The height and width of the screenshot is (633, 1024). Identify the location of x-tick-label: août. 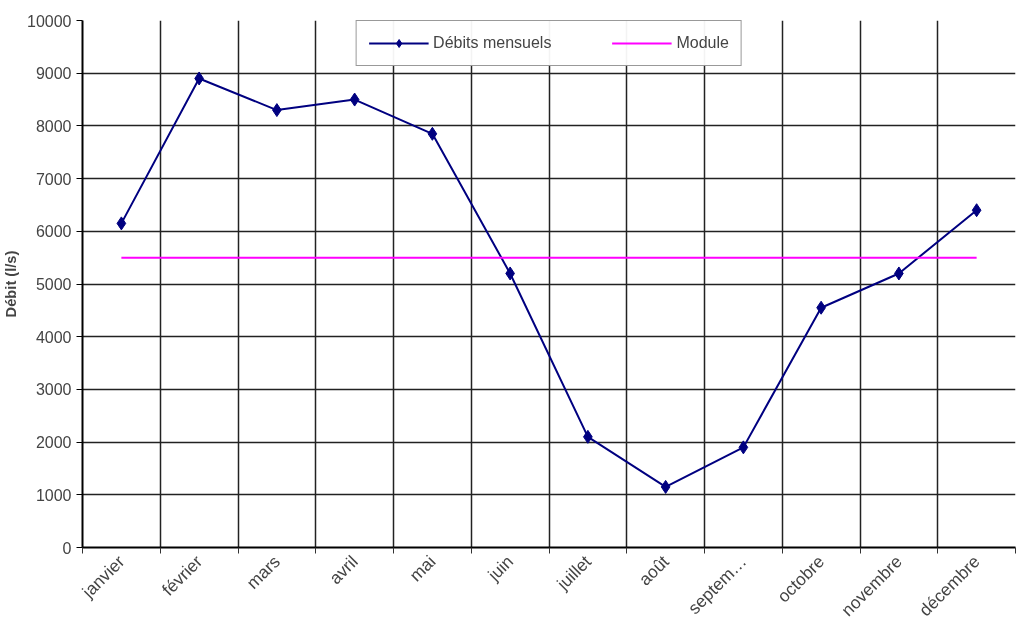
(653, 570).